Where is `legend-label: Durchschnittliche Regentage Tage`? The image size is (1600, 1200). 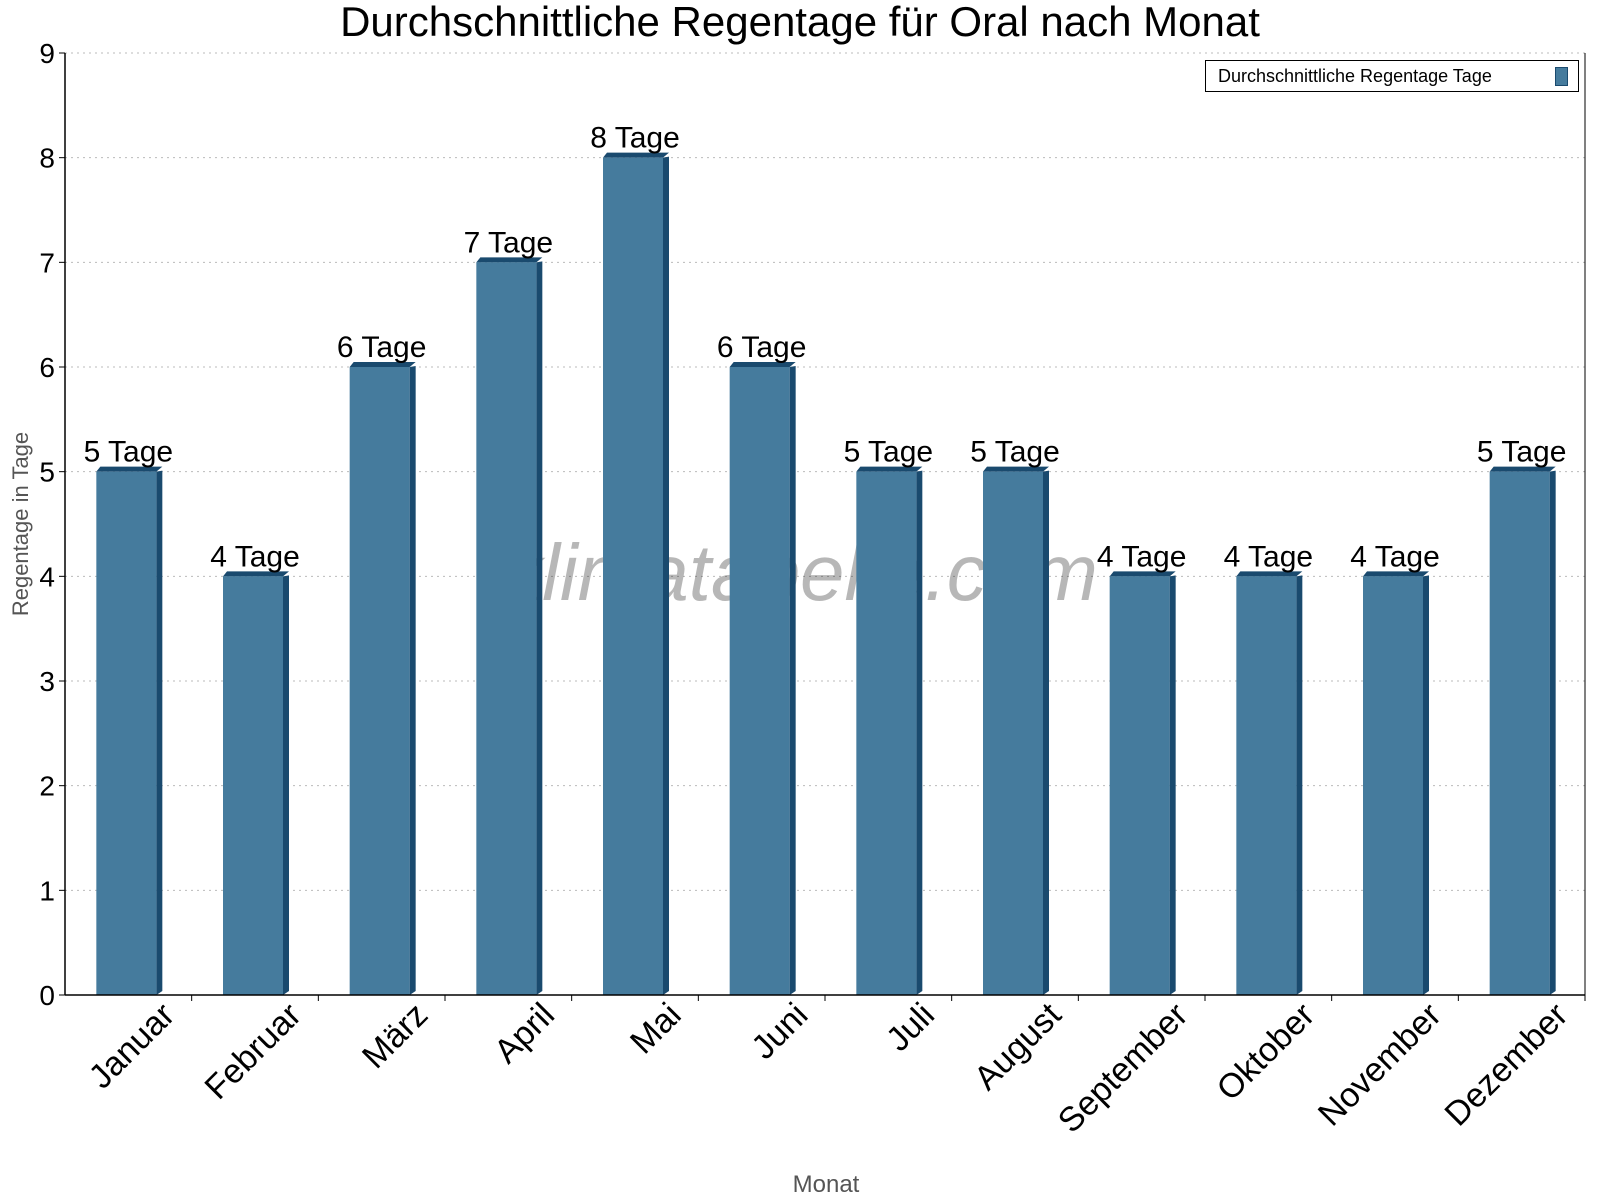
legend-label: Durchschnittliche Regentage Tage is located at coordinates (1355, 75).